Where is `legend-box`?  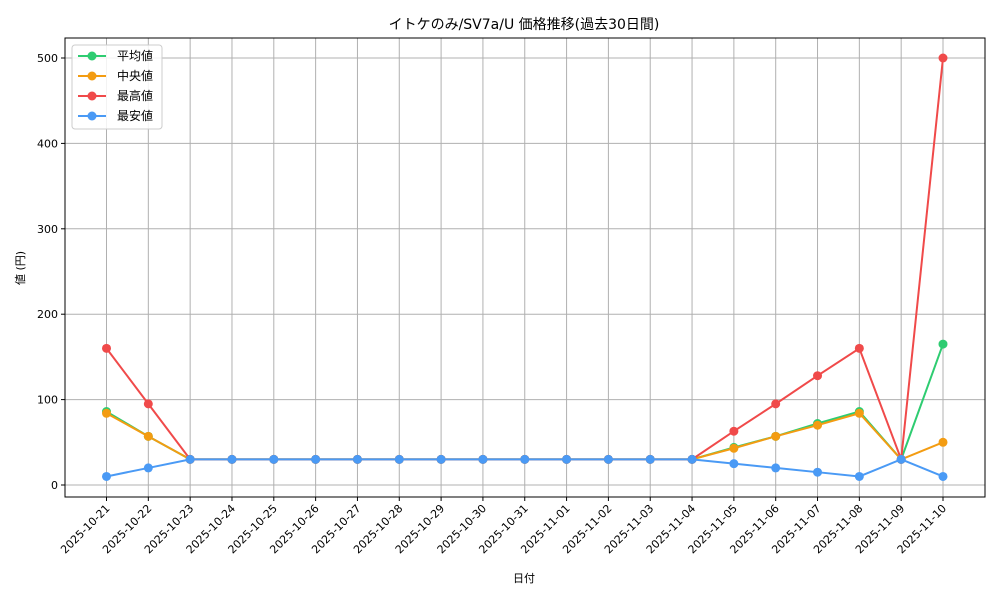
legend-box is located at coordinates (117, 87).